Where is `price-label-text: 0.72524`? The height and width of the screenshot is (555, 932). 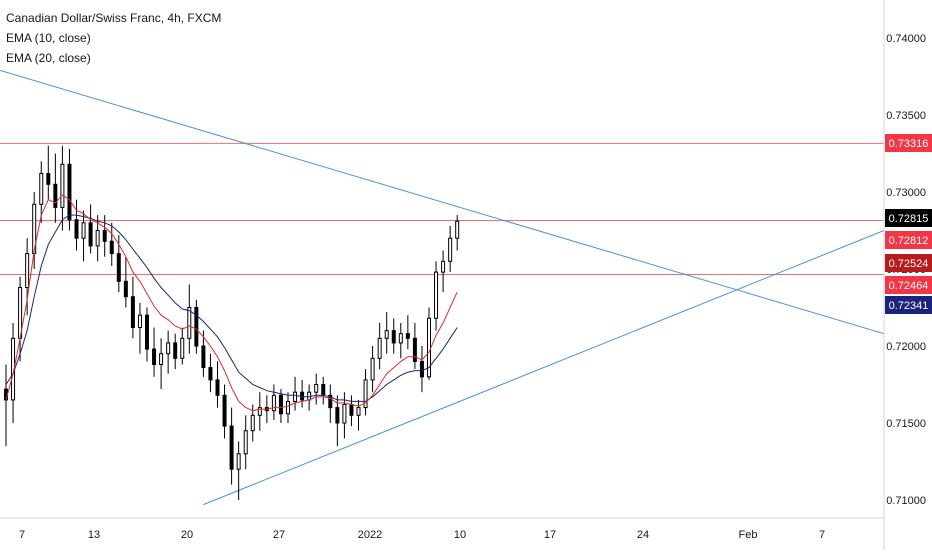 price-label-text: 0.72524 is located at coordinates (909, 264).